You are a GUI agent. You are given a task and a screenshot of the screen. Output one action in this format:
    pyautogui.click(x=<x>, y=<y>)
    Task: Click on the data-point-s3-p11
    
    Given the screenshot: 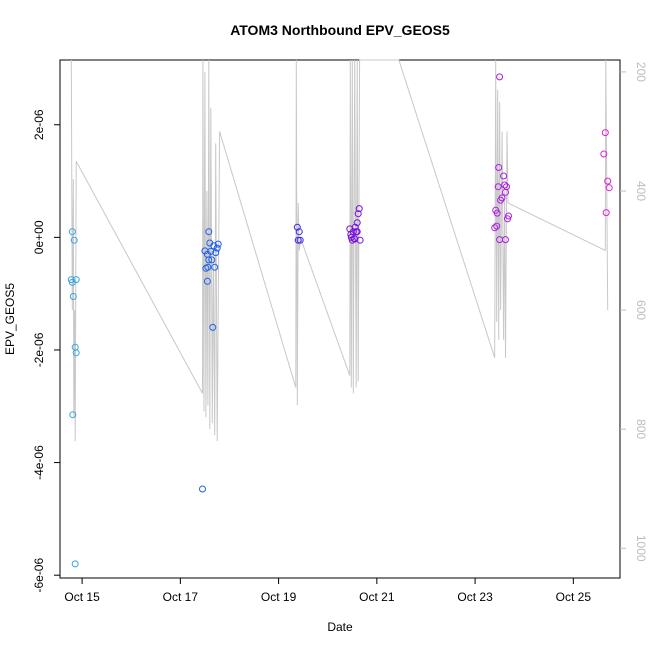 What is the action you would take?
    pyautogui.click(x=351, y=237)
    